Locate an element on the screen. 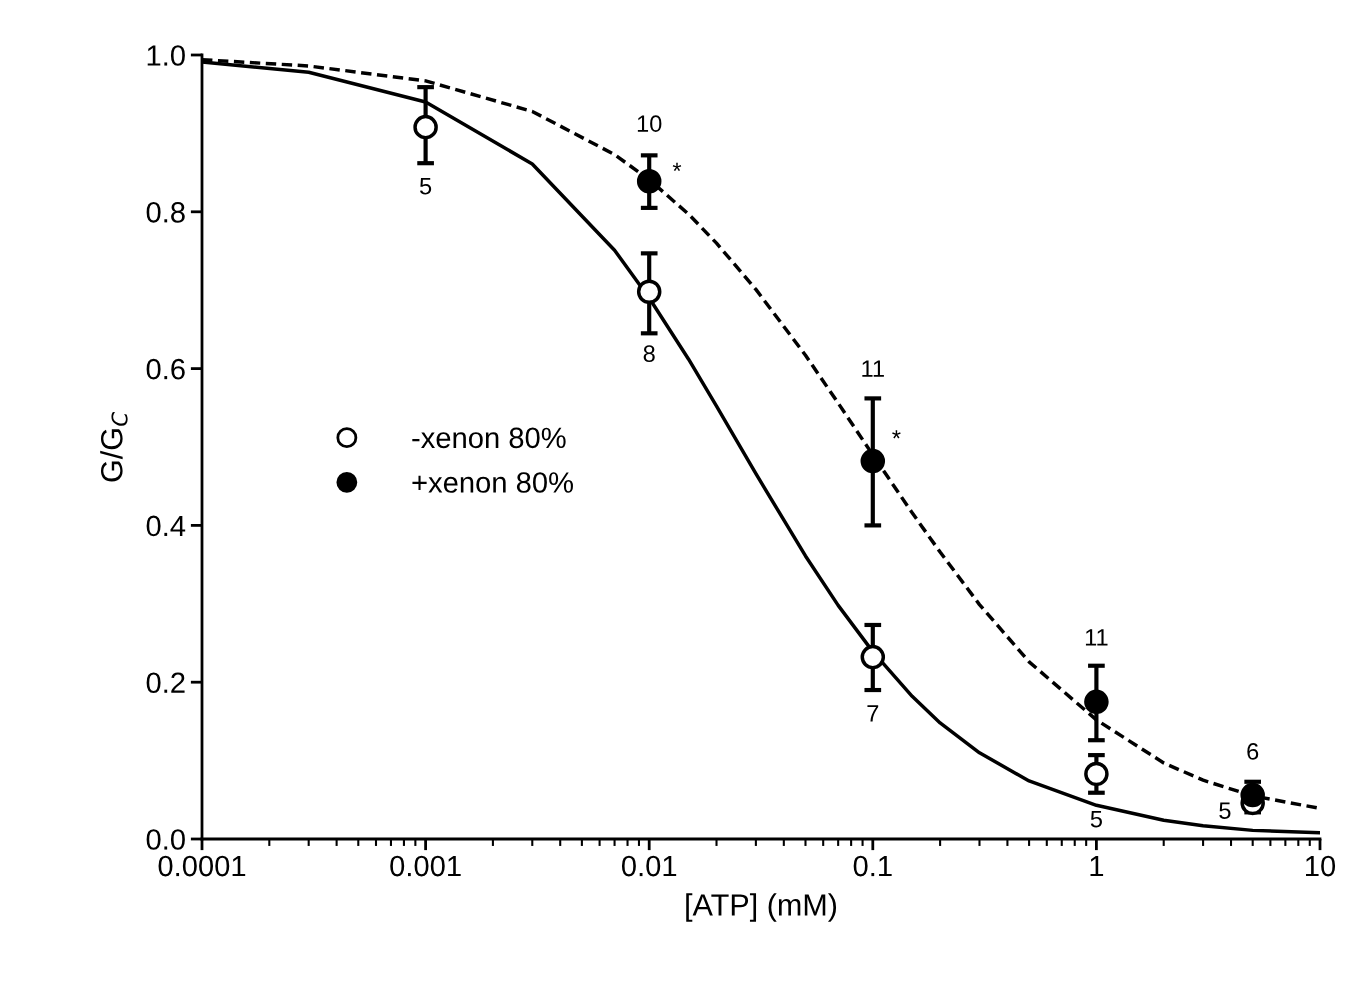 The image size is (1360, 999). x-tick-label: 0.0001 is located at coordinates (202, 866).